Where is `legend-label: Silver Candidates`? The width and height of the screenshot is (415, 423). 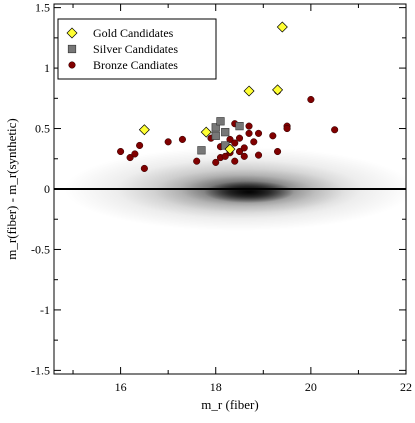
legend-label: Silver Candidates is located at coordinates (135, 49).